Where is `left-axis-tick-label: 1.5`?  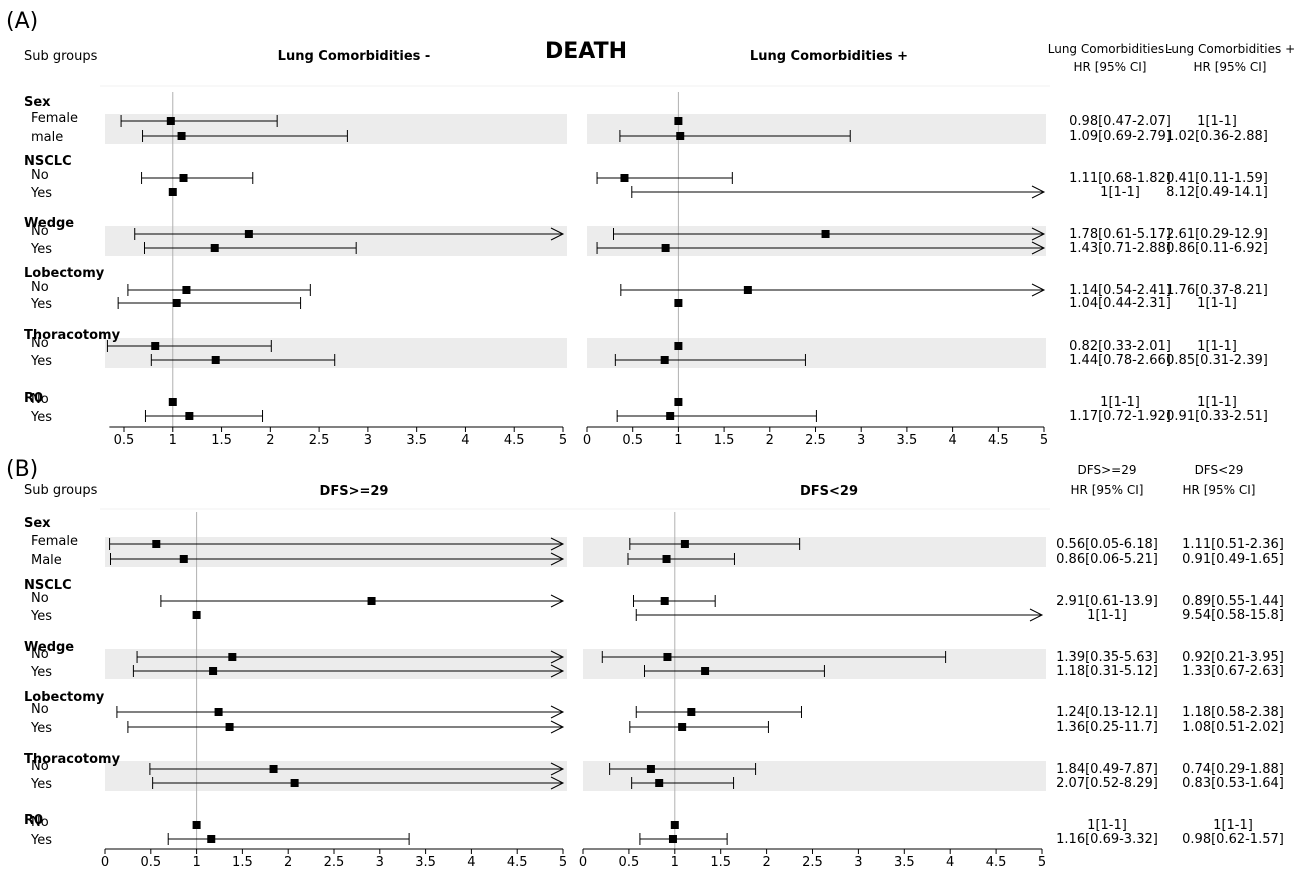
left-axis-tick-label: 1.5 is located at coordinates (221, 440).